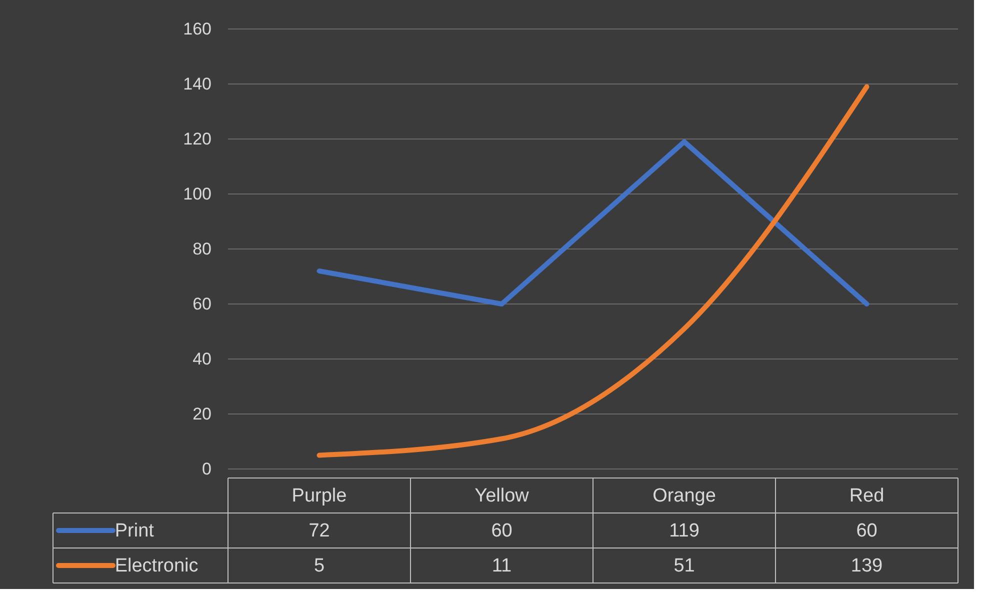 The image size is (982, 610). Describe the element at coordinates (202, 359) in the screenshot. I see `y-tick-label: 40` at that location.